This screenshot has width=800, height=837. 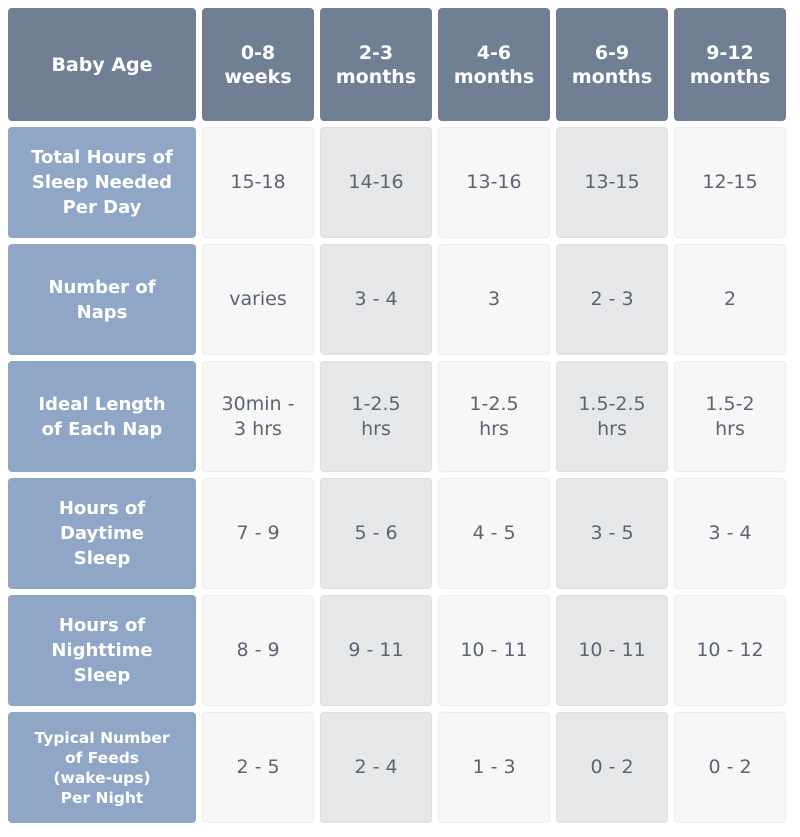 I want to click on table-cell: 1.5-2 hrs, so click(x=730, y=416).